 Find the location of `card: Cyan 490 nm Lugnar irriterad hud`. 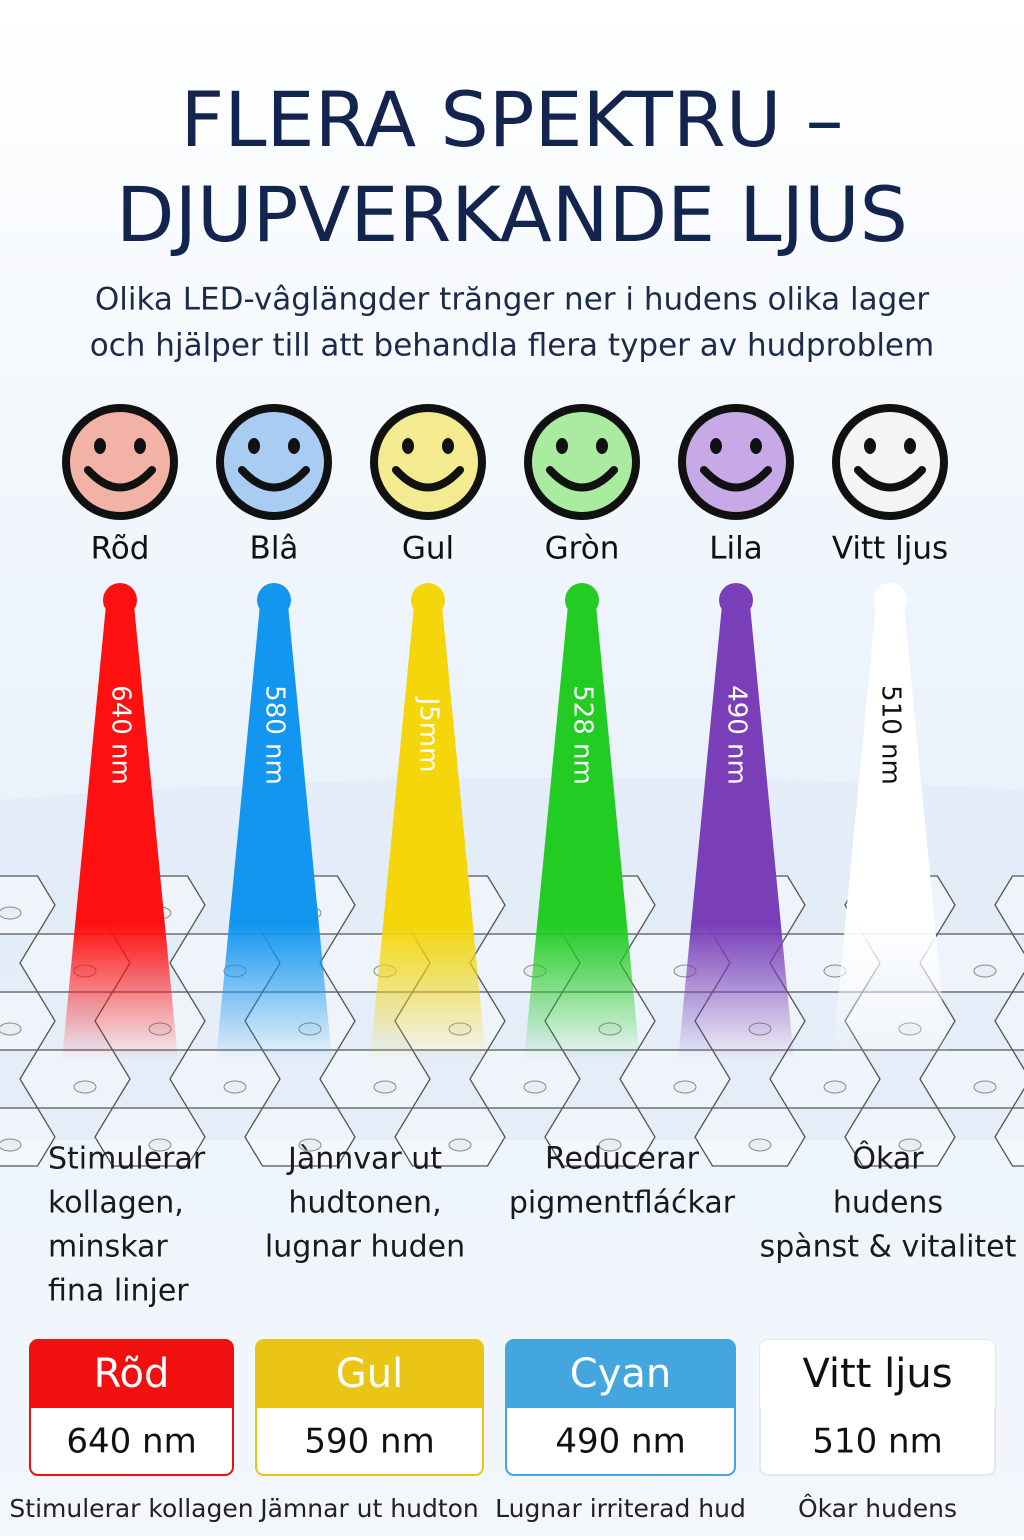

card: Cyan 490 nm Lugnar irriterad hud is located at coordinates (620, 1431).